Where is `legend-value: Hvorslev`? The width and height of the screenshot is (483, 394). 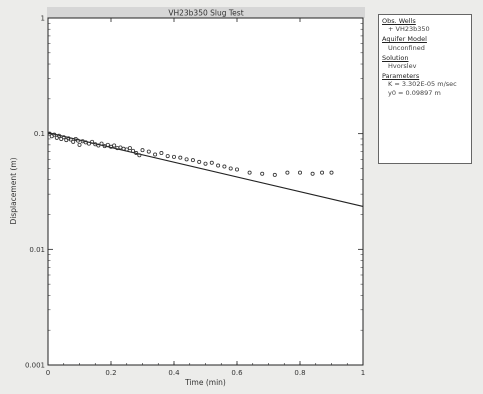 legend-value: Hvorslev is located at coordinates (402, 66).